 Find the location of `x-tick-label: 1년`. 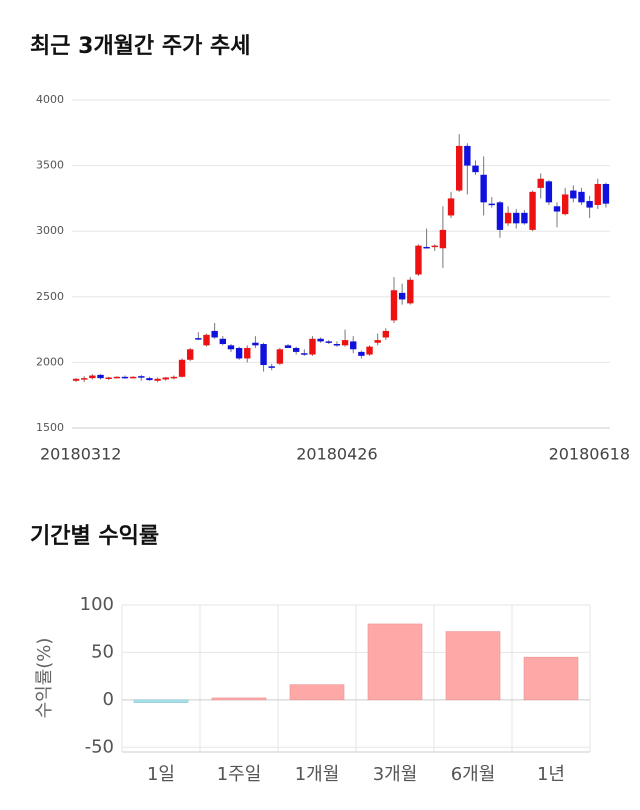

x-tick-label: 1년 is located at coordinates (551, 774).